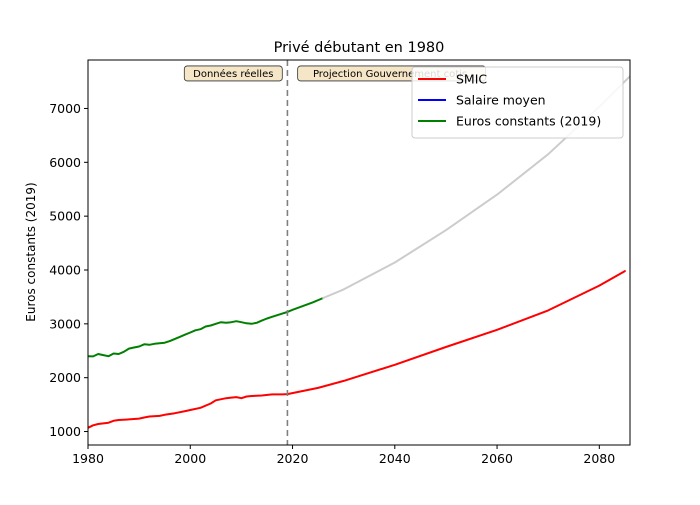 This screenshot has height=505, width=700. Describe the element at coordinates (190, 458) in the screenshot. I see `x-tick-label: 2000` at that location.